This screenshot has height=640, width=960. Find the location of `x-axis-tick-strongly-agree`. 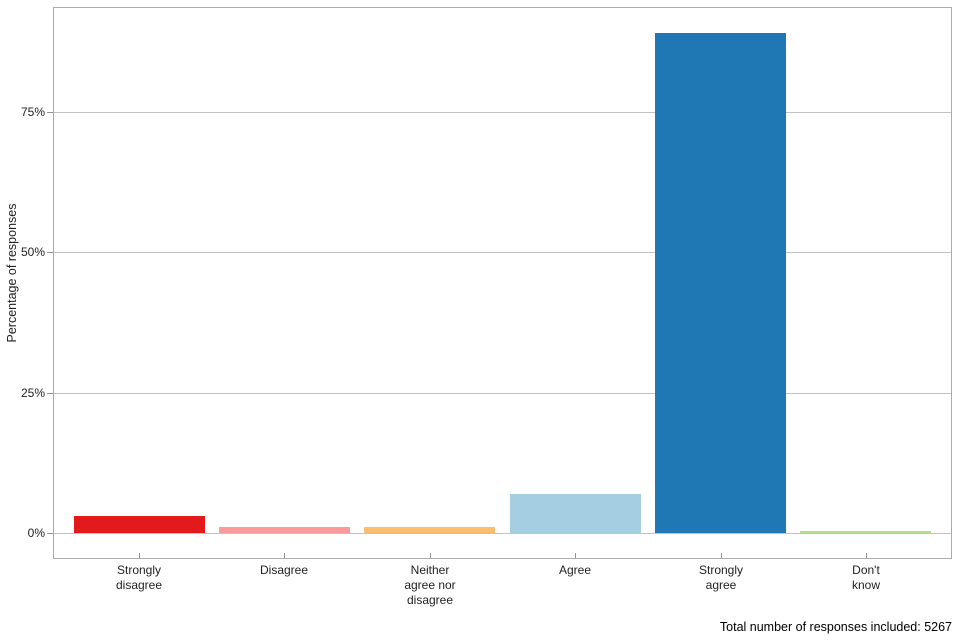

x-axis-tick-strongly-agree is located at coordinates (721, 555).